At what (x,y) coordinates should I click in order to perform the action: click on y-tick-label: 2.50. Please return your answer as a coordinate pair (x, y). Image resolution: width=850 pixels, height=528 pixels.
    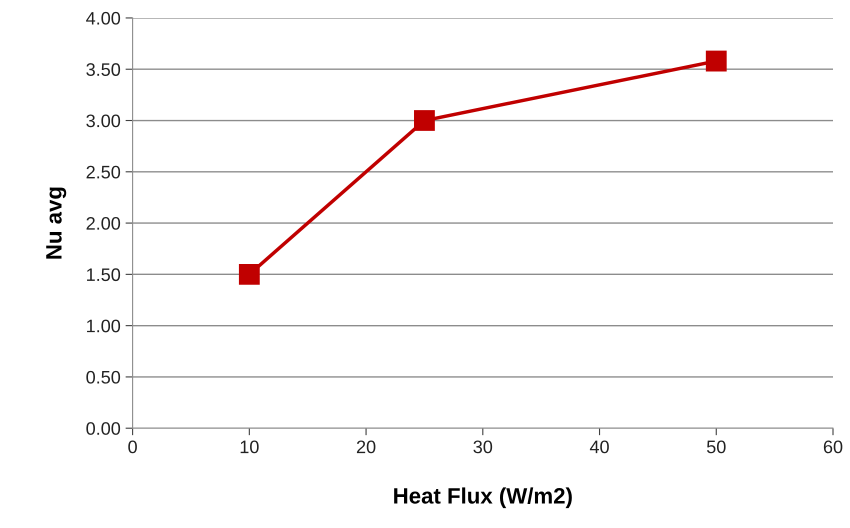
    Looking at the image, I should click on (103, 172).